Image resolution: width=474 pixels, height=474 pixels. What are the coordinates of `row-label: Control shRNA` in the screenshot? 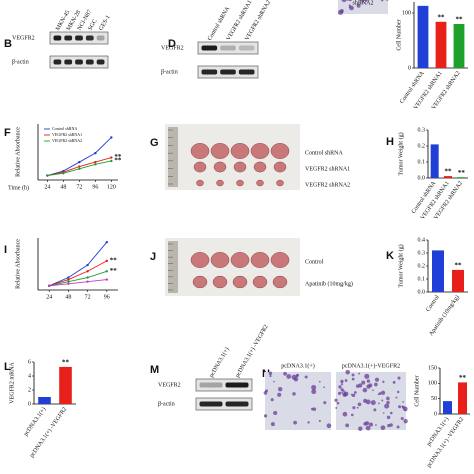 It's located at (324, 153).